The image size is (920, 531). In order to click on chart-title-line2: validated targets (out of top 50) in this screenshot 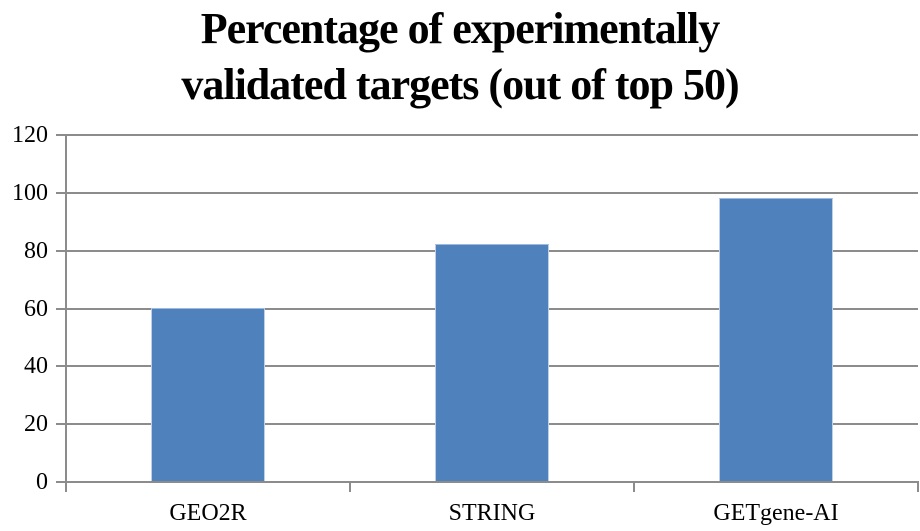, I will do `click(460, 84)`.